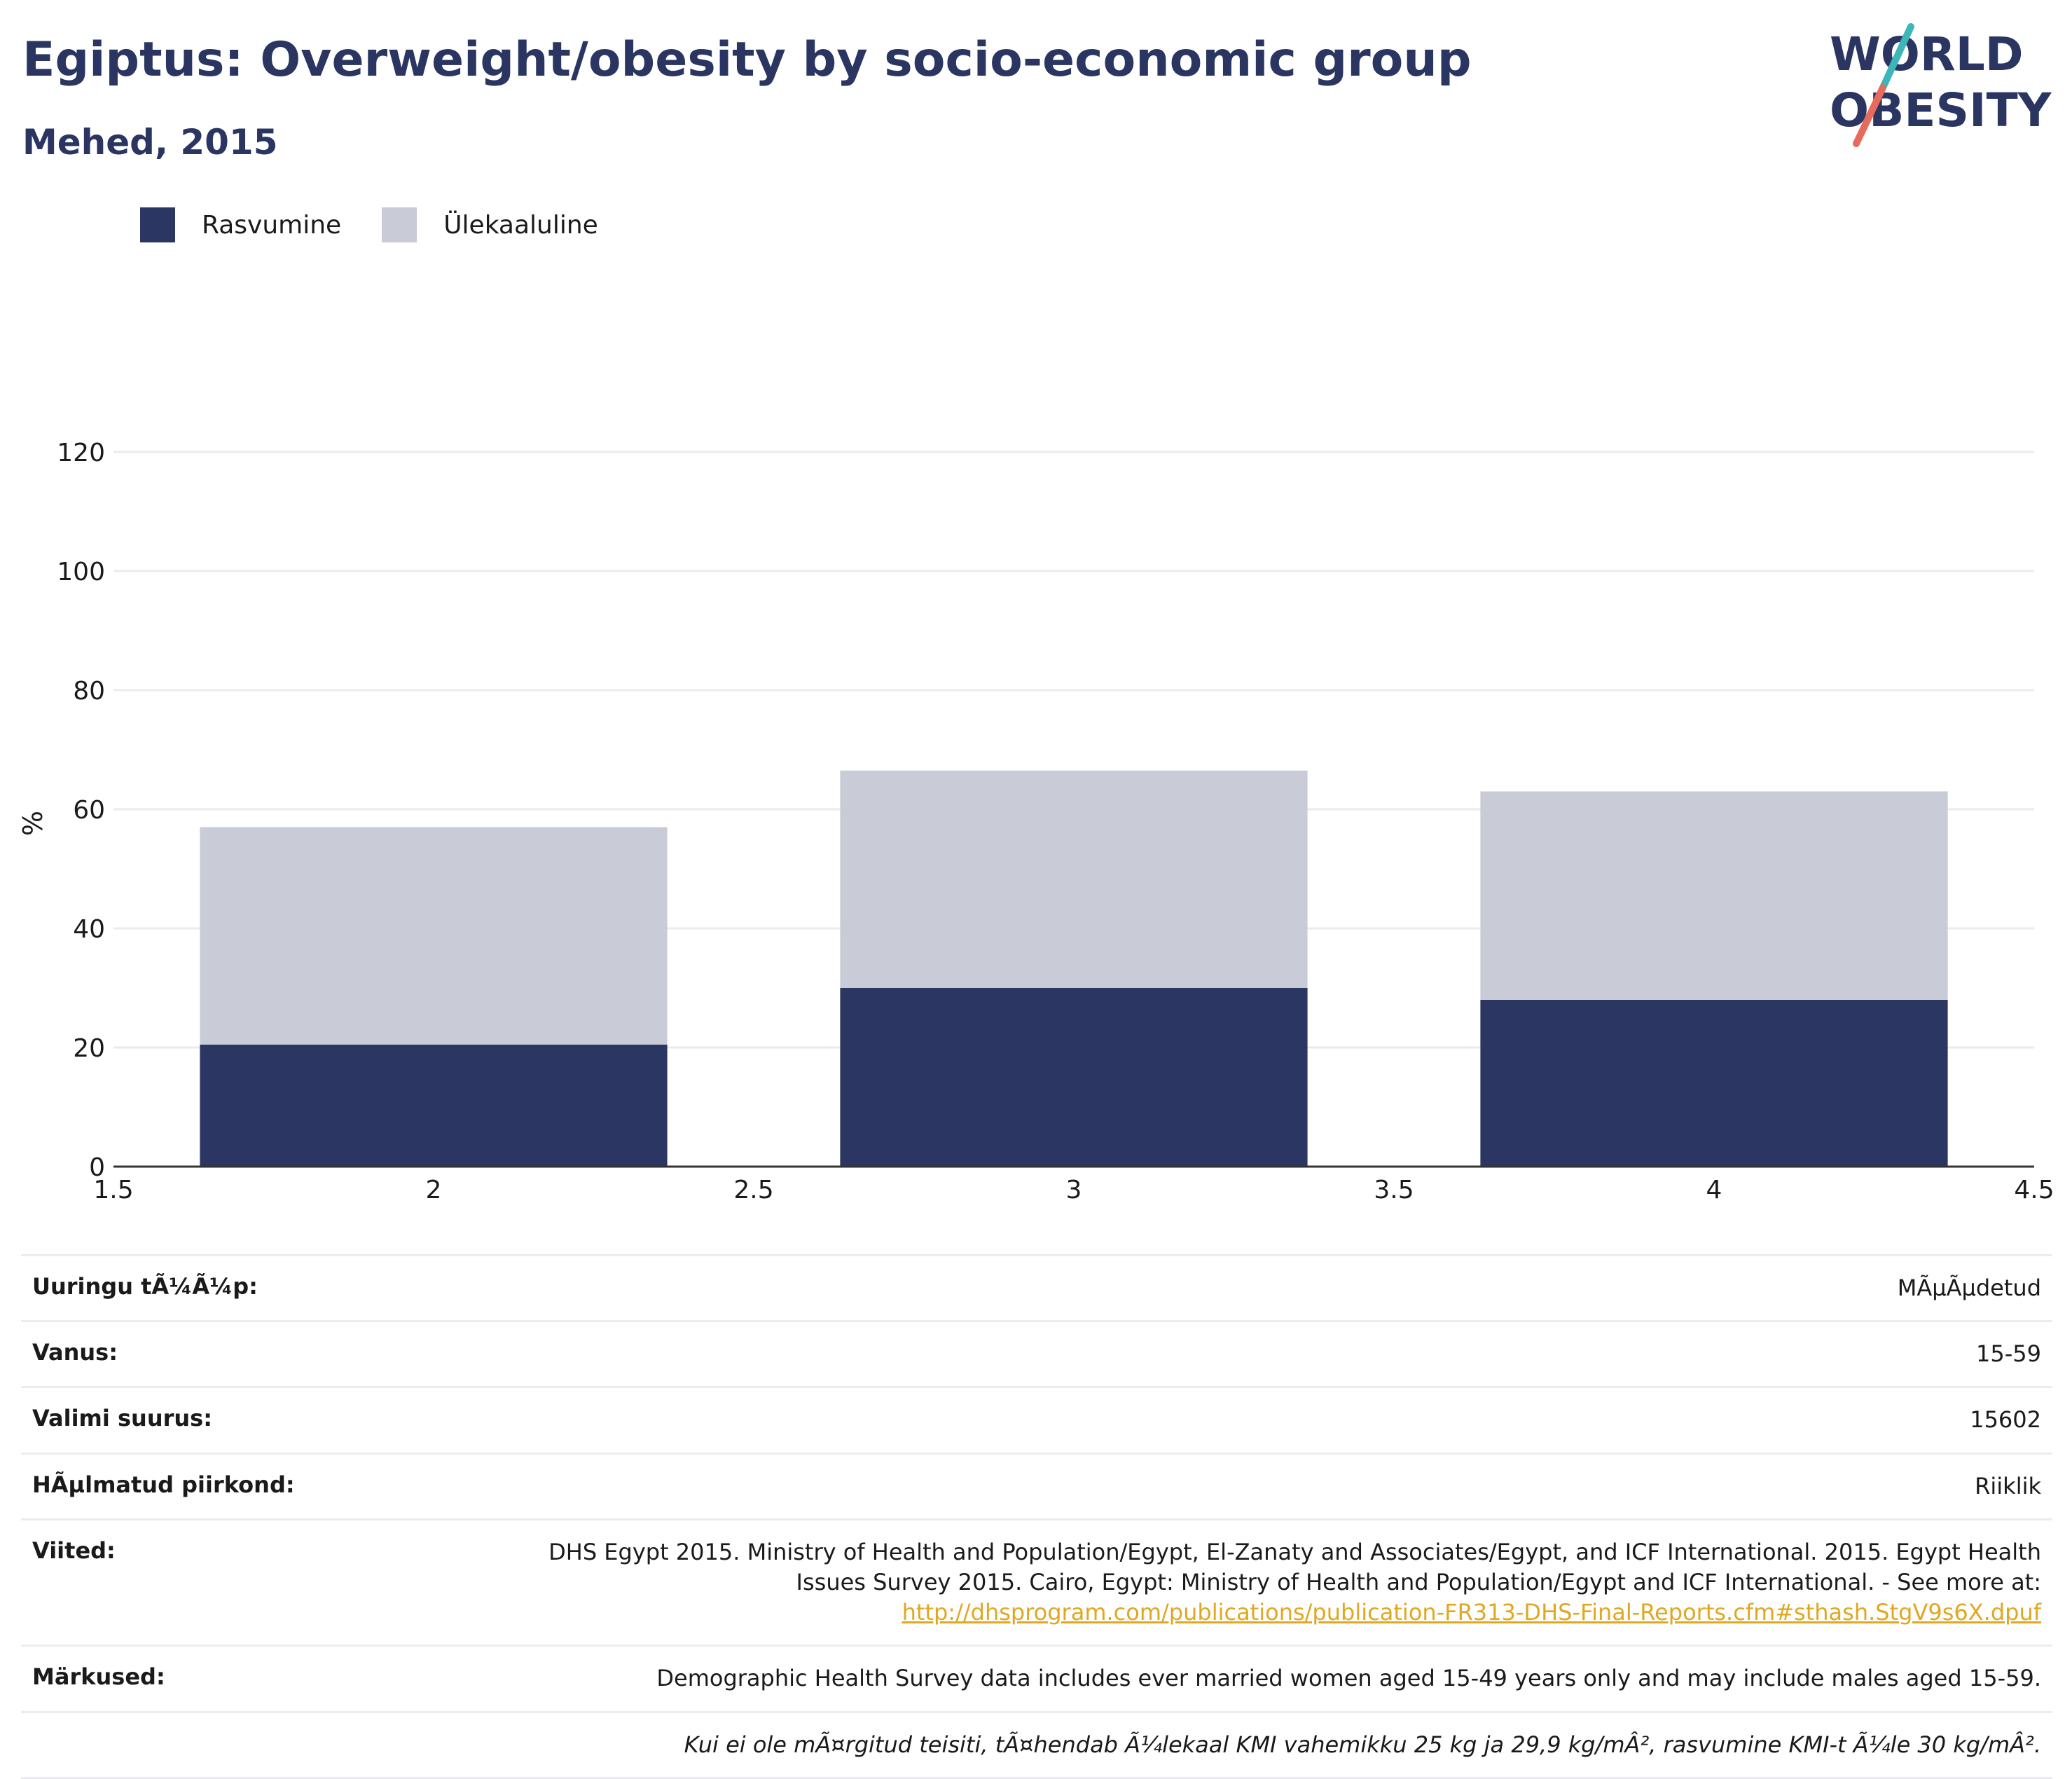  What do you see at coordinates (1869, 115) in the screenshot?
I see `logo-slash-coral` at bounding box center [1869, 115].